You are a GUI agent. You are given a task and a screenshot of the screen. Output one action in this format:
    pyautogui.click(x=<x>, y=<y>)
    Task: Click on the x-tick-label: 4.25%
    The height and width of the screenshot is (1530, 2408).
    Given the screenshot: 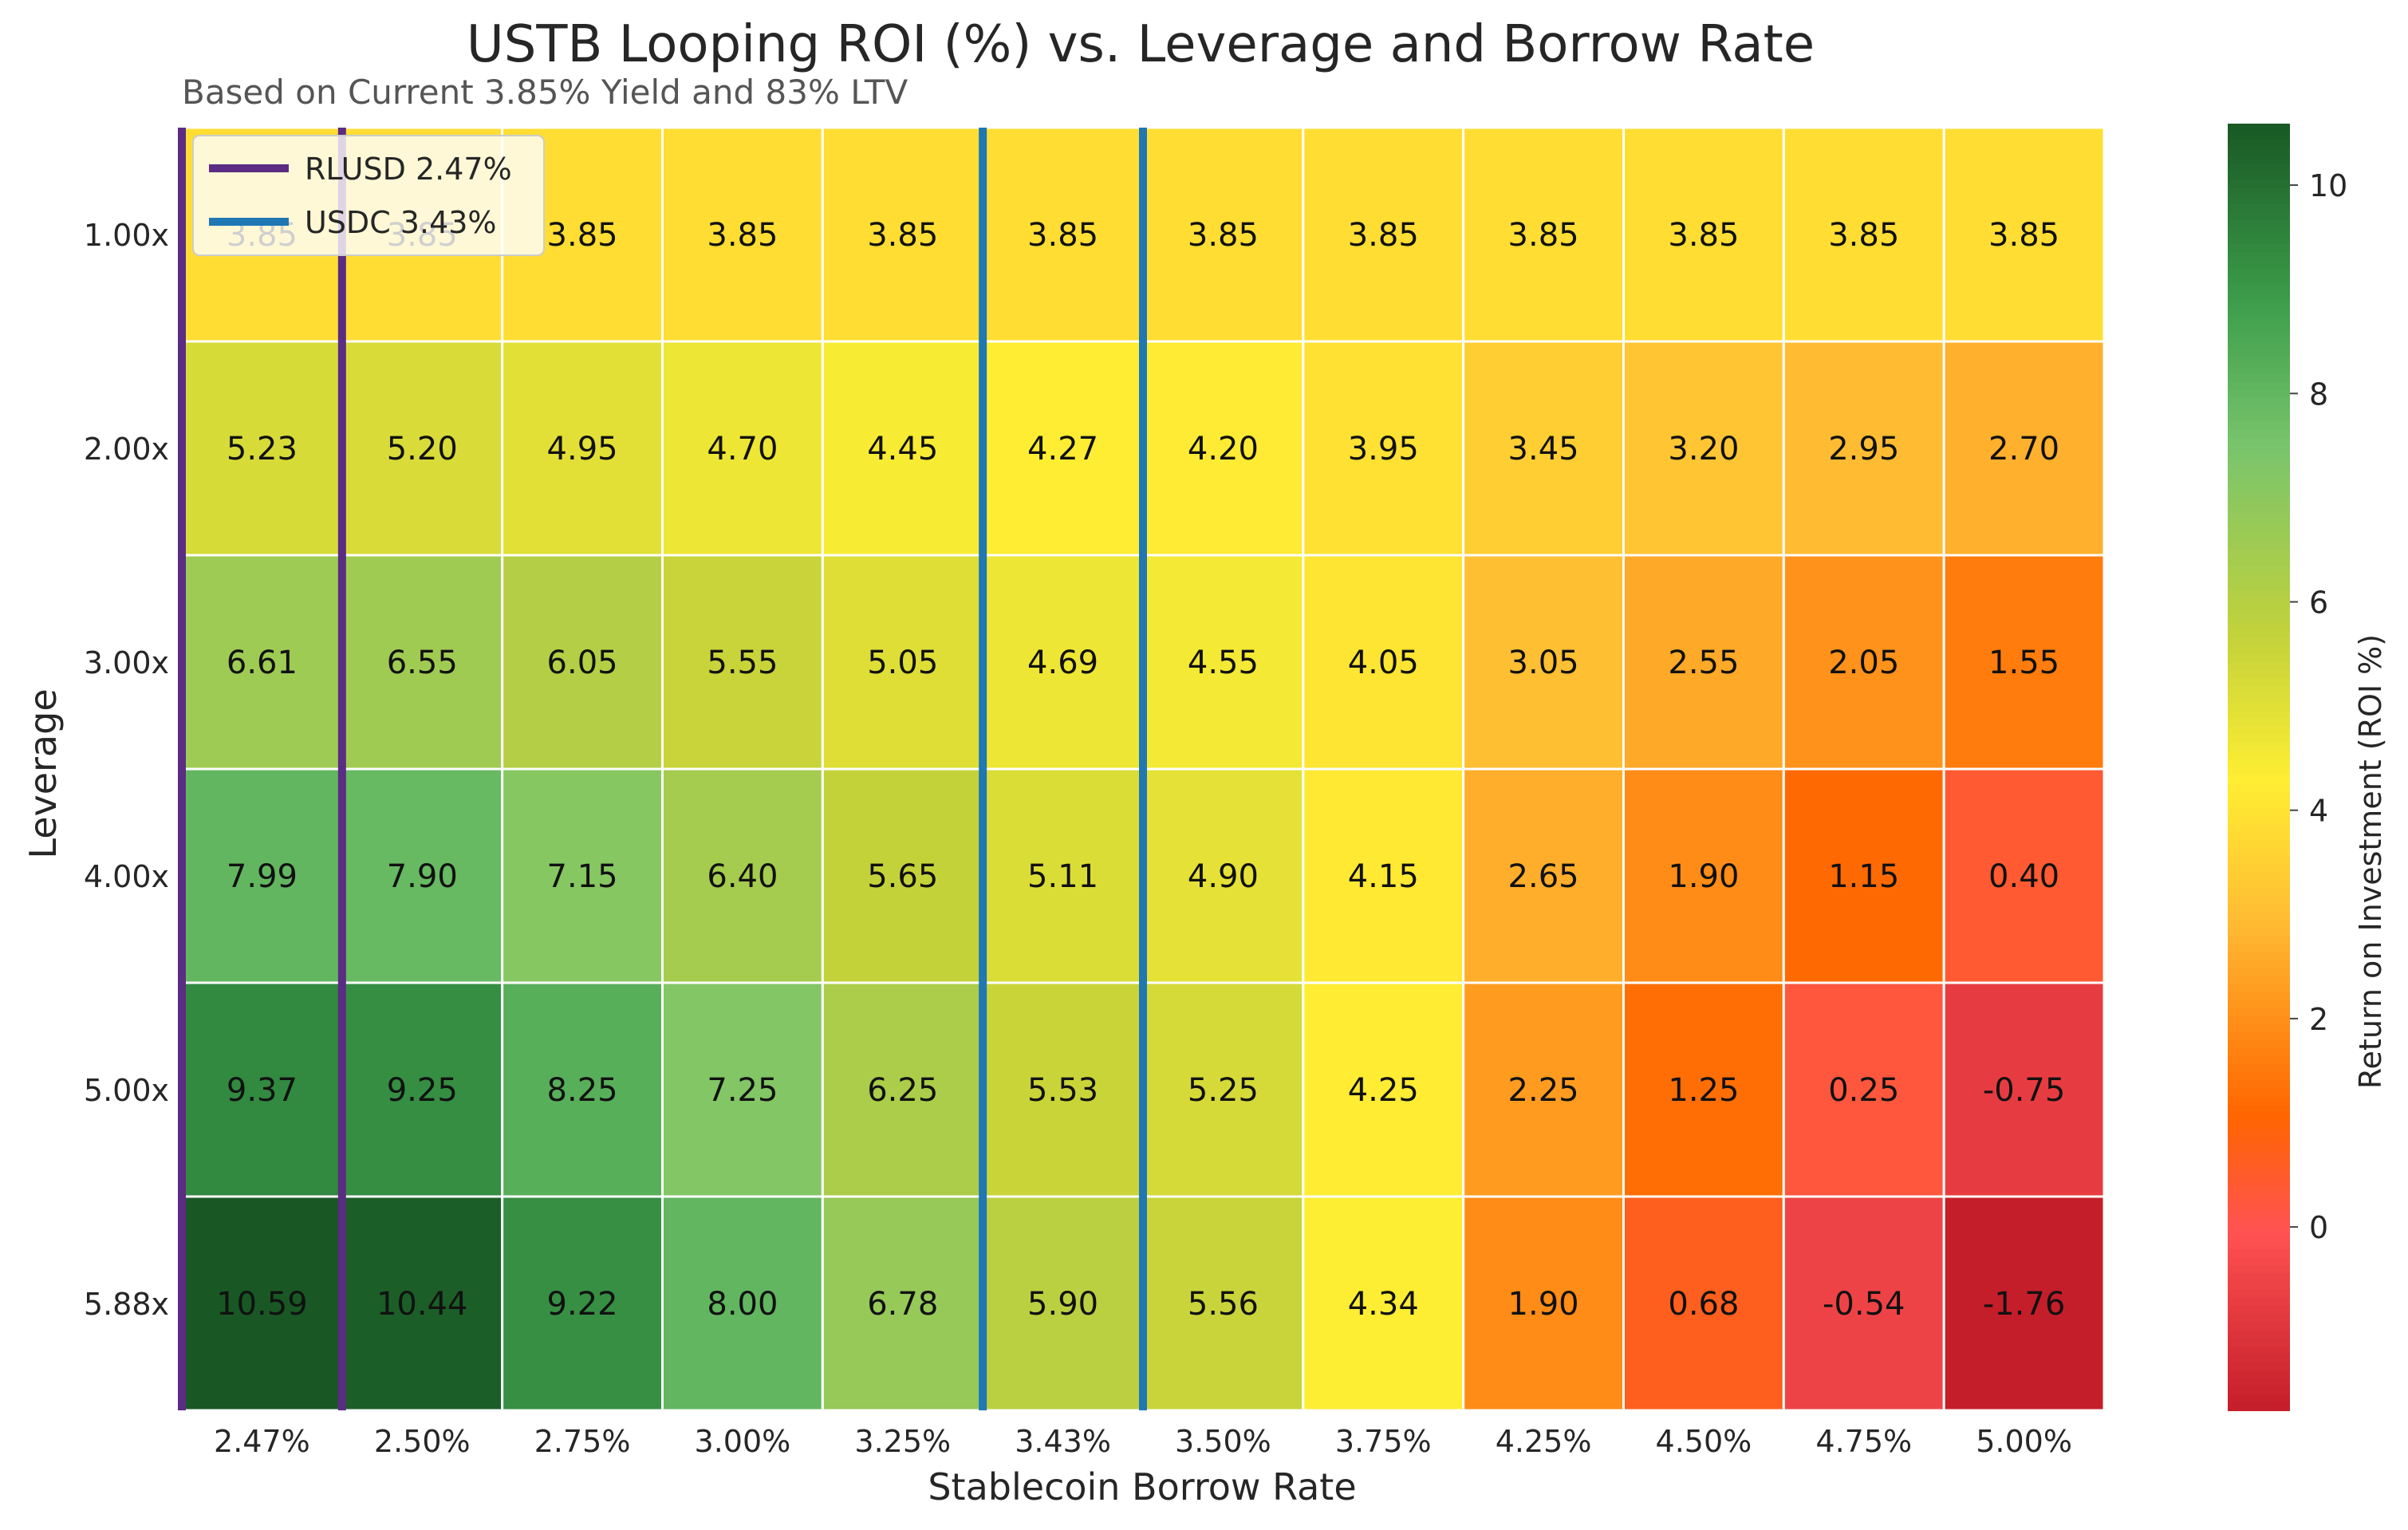 What is the action you would take?
    pyautogui.click(x=1544, y=1441)
    